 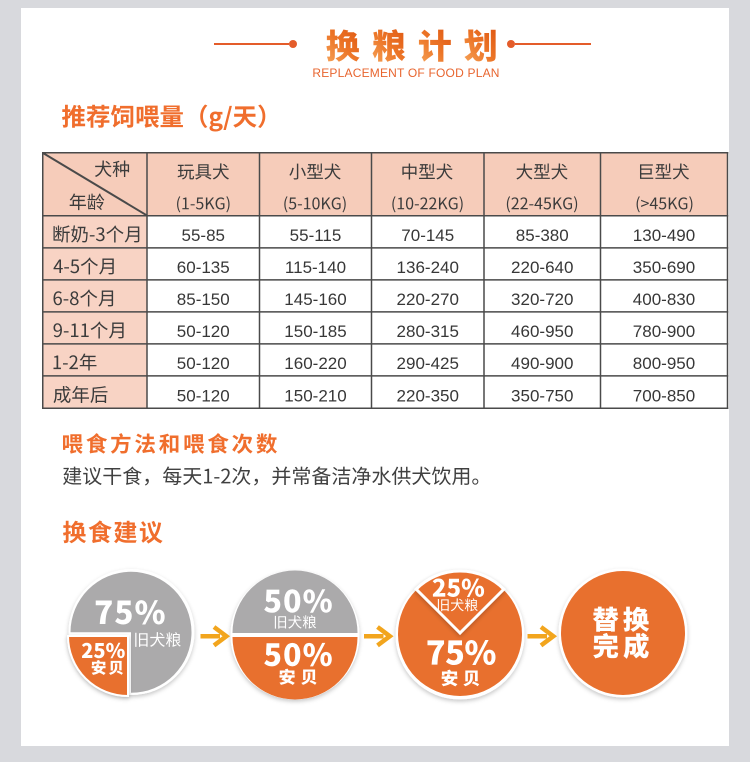 What do you see at coordinates (542, 363) in the screenshot?
I see `svg-text: 490-900` at bounding box center [542, 363].